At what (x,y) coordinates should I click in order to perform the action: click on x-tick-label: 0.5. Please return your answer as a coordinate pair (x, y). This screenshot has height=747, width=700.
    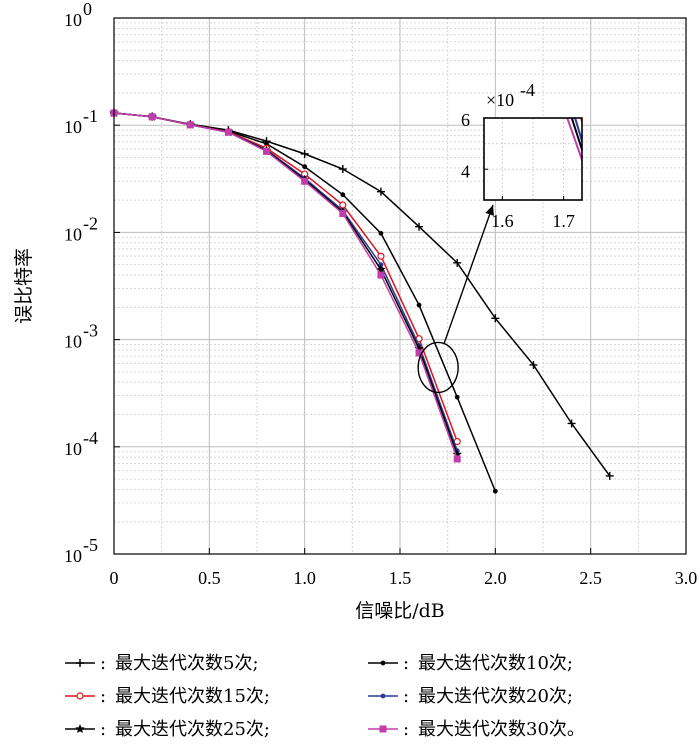
    Looking at the image, I should click on (209, 578).